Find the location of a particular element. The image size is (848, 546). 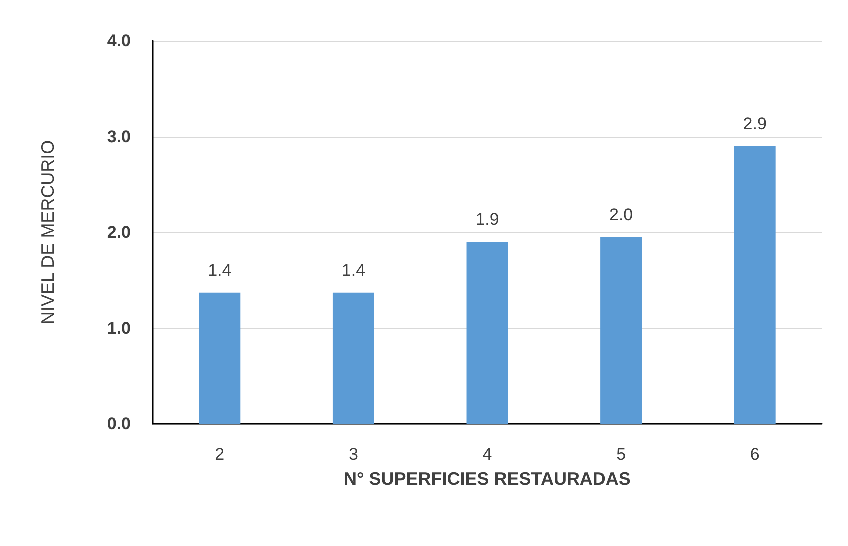

y-tick-label: 0.0 is located at coordinates (119, 424).